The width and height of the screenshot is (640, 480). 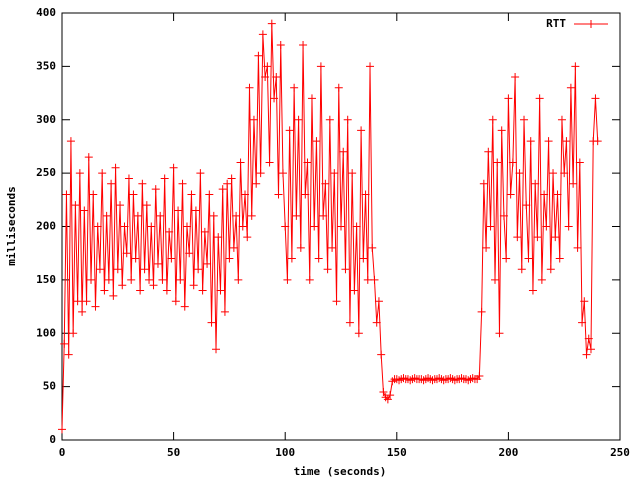 I want to click on y-tick-label: 350, so click(x=46, y=65).